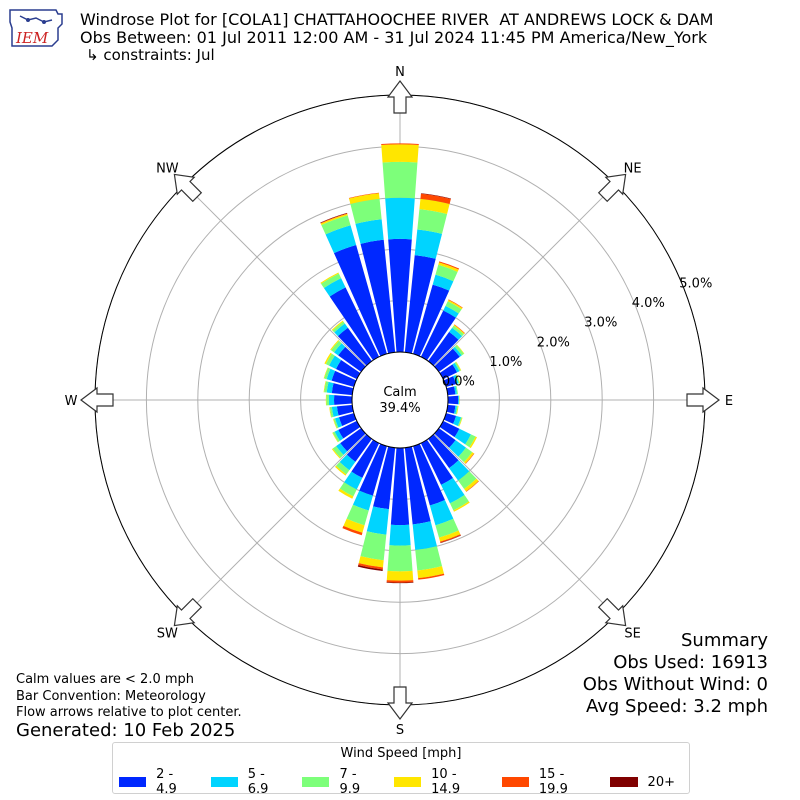 The height and width of the screenshot is (800, 800). What do you see at coordinates (400, 400) in the screenshot?
I see `calm-circle` at bounding box center [400, 400].